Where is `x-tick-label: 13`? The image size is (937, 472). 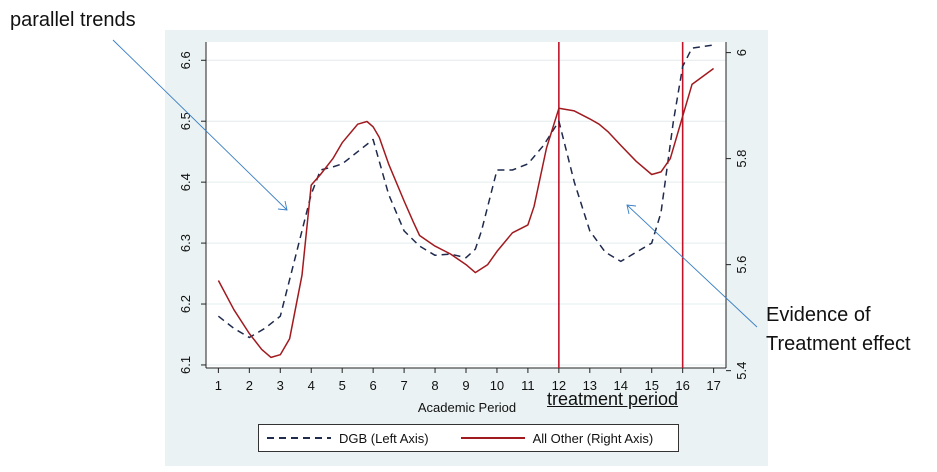 x-tick-label: 13 is located at coordinates (590, 385).